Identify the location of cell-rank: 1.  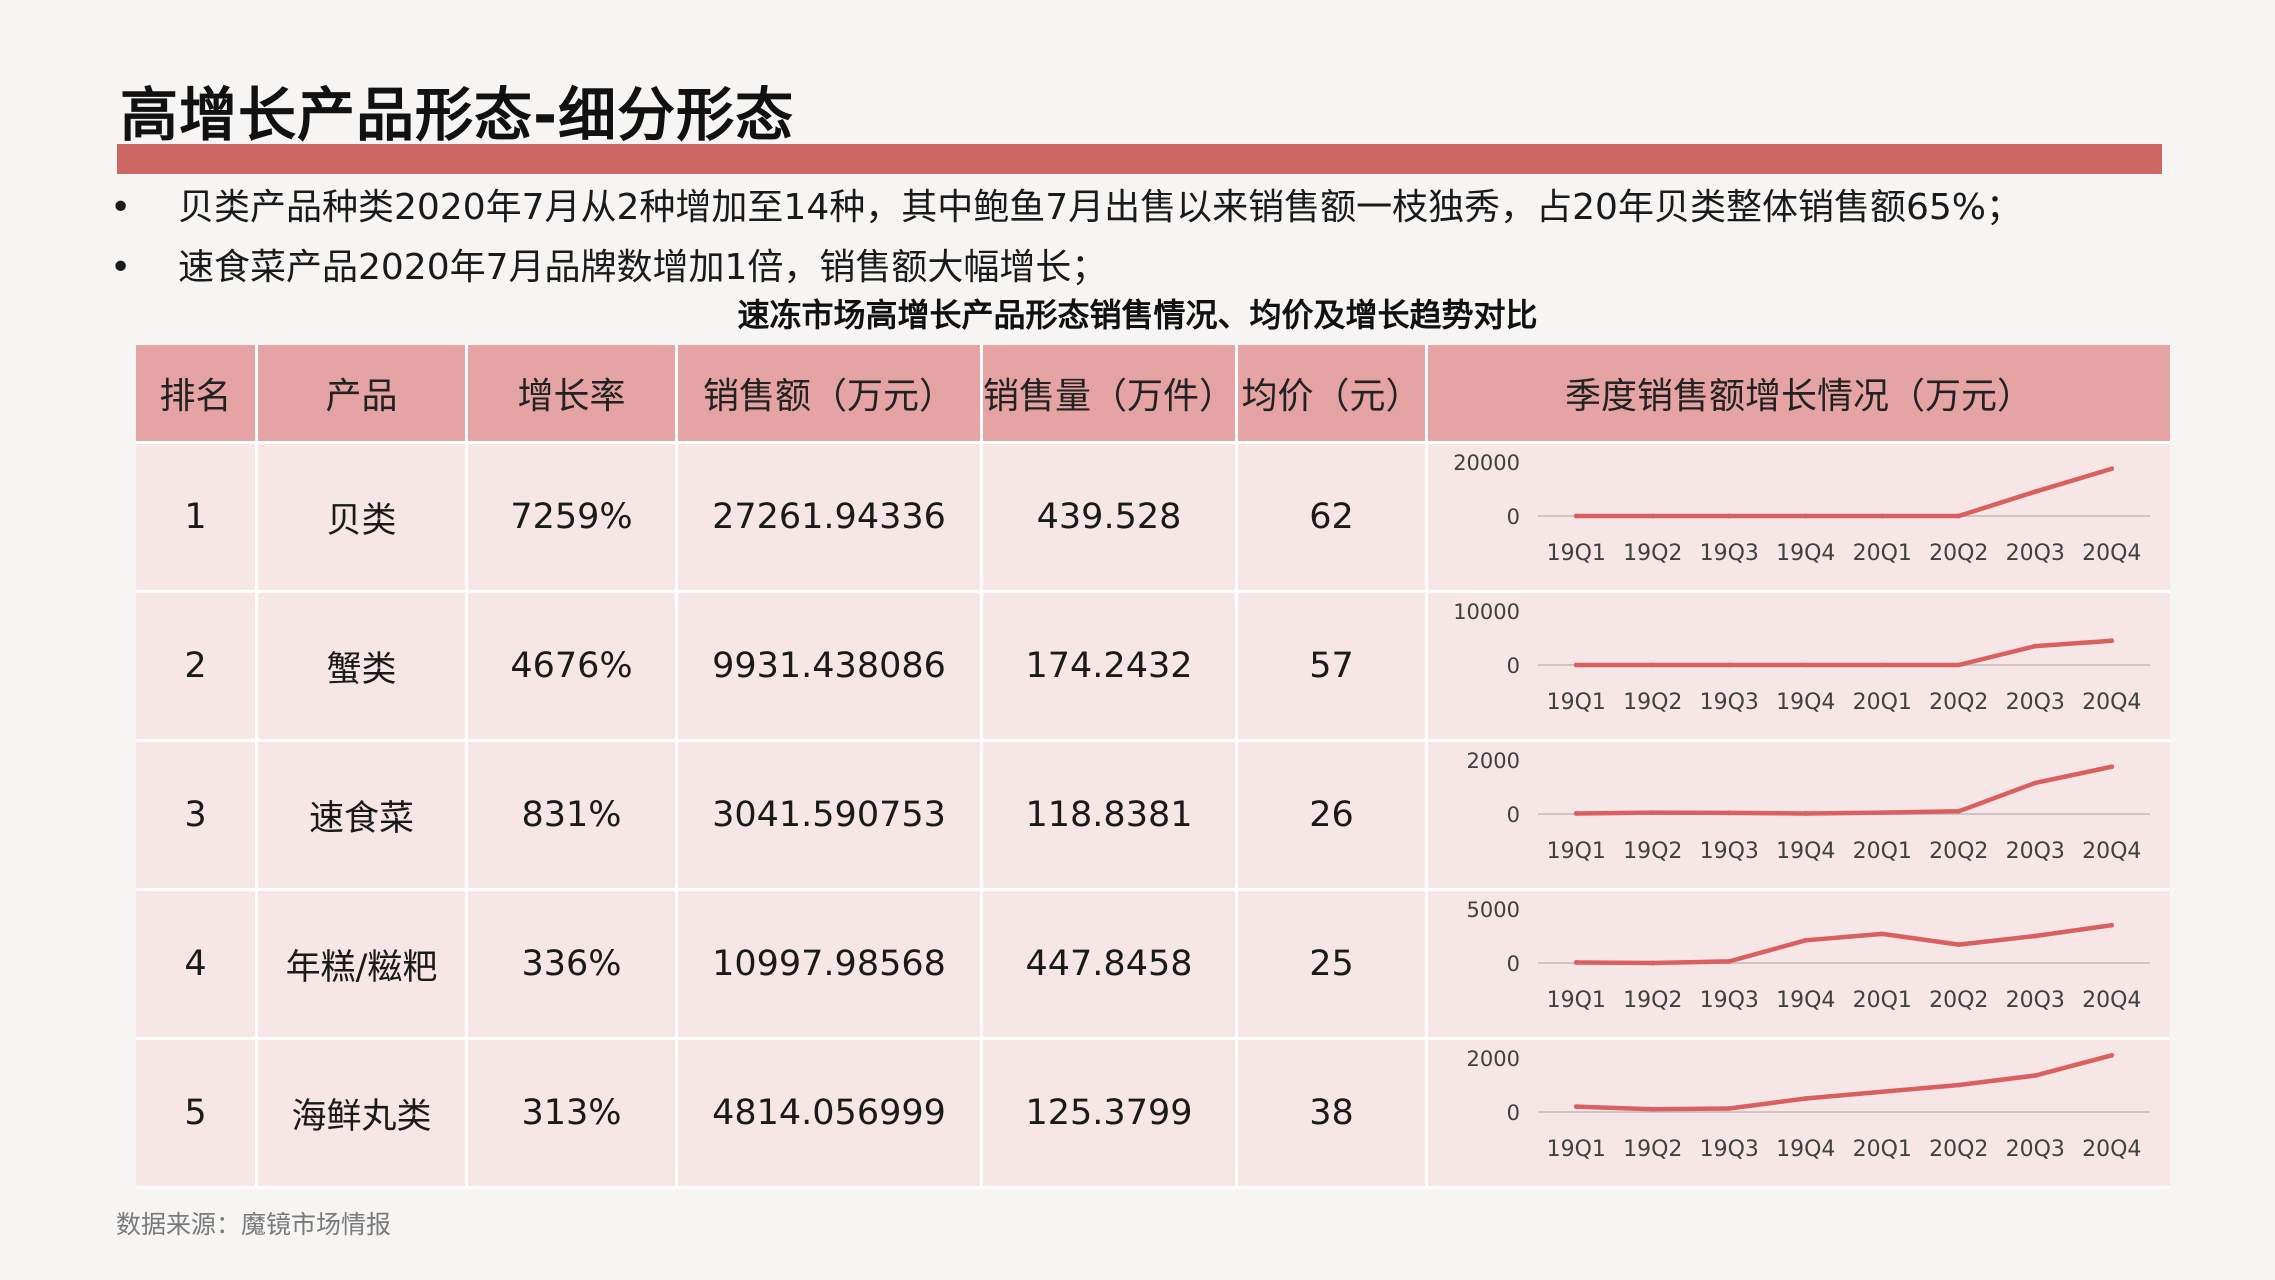
(197, 518).